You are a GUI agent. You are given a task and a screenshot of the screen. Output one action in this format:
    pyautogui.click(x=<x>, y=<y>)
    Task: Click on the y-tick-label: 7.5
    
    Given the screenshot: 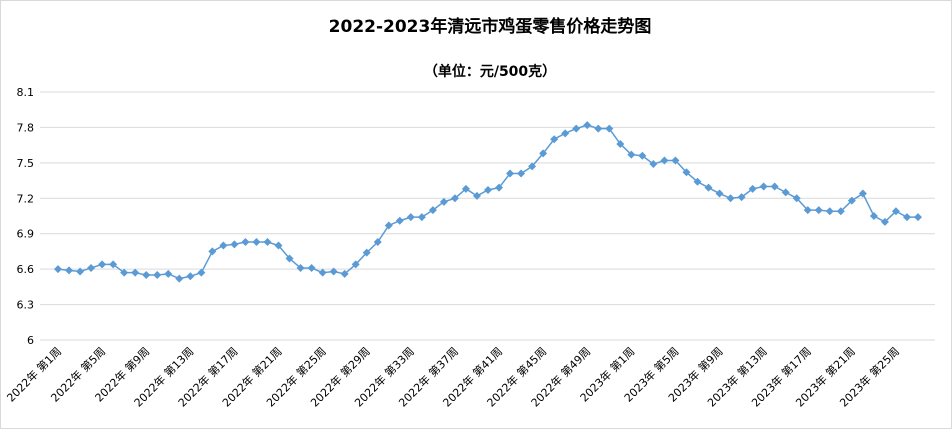 What is the action you would take?
    pyautogui.click(x=26, y=163)
    